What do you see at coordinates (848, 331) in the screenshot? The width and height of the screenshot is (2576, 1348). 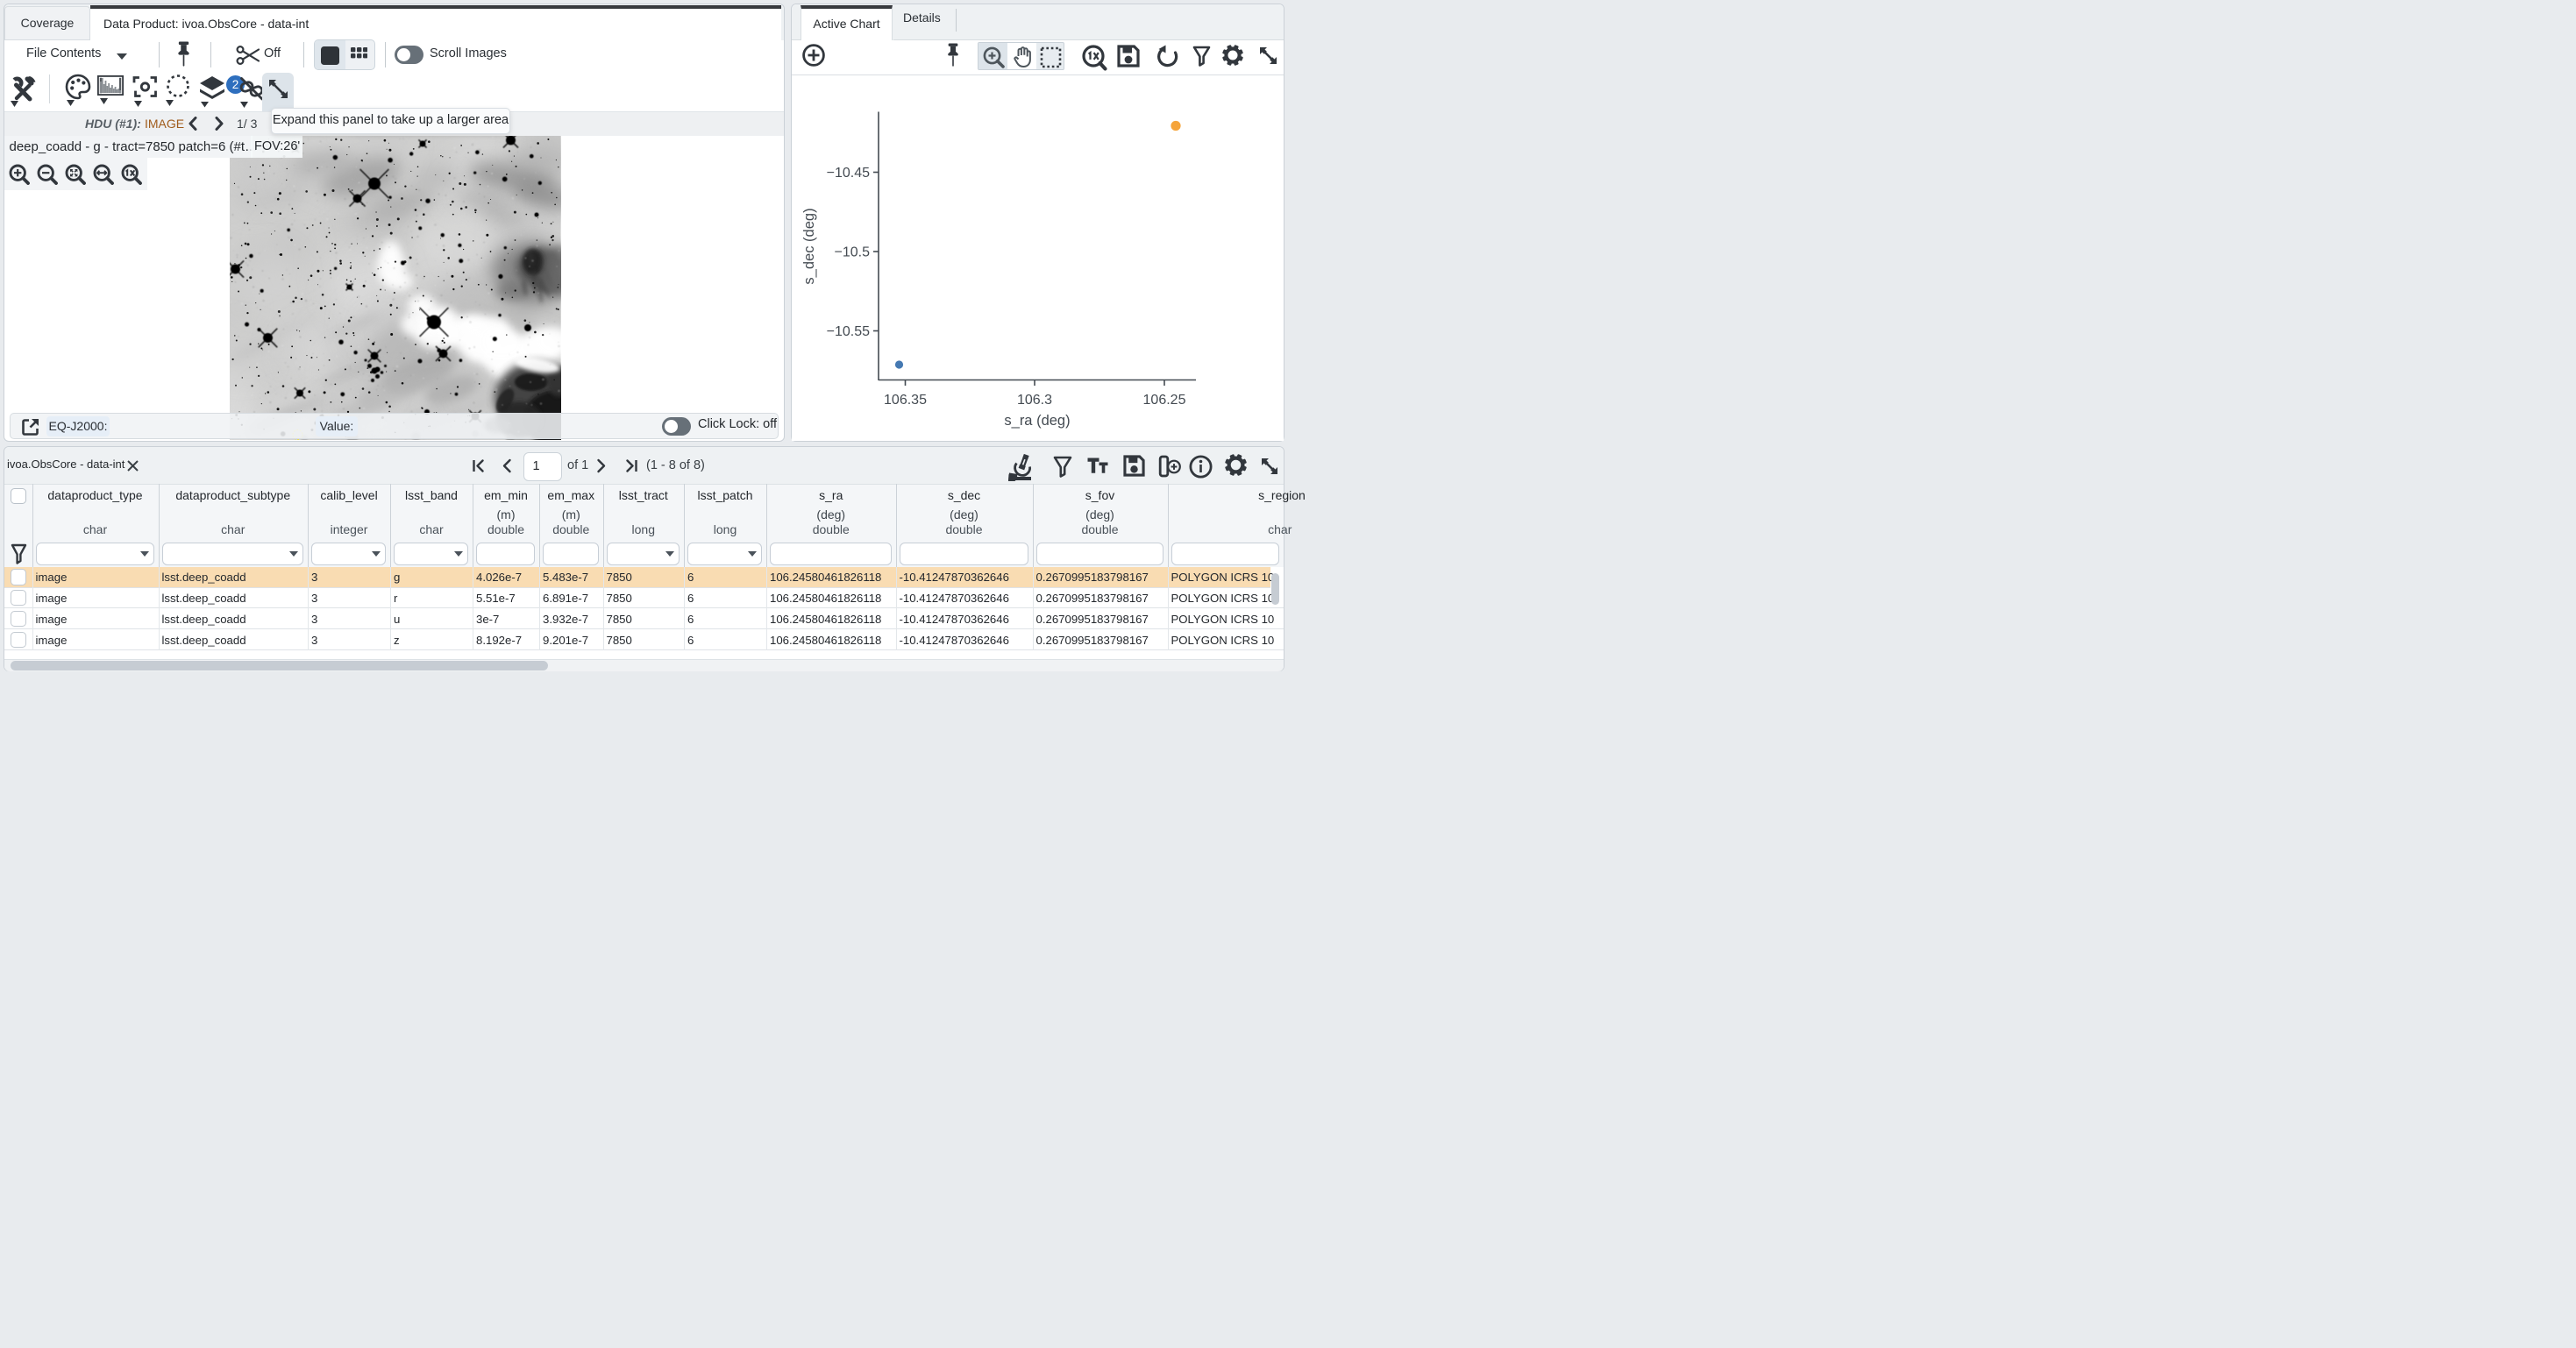 I see `svg-text: −10.55` at bounding box center [848, 331].